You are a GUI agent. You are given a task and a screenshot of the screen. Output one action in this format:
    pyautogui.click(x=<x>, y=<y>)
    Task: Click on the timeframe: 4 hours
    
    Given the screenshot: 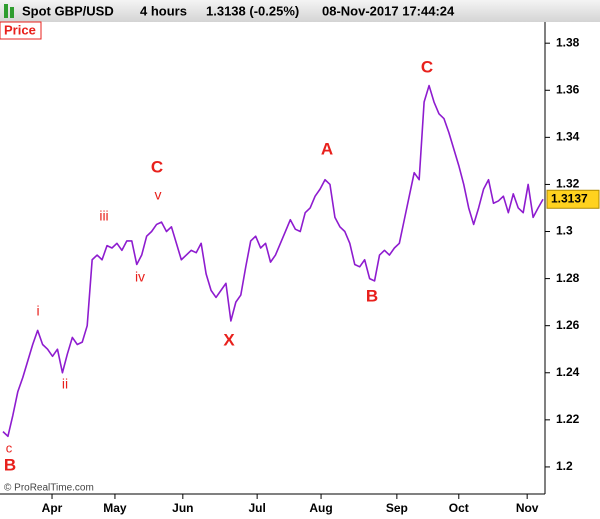 What is the action you would take?
    pyautogui.click(x=163, y=10)
    